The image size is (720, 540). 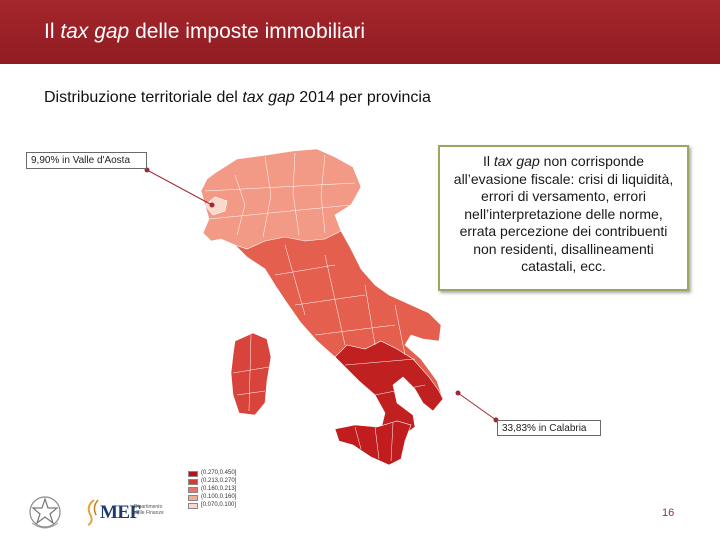 I want to click on province-borders, so click(x=315, y=274).